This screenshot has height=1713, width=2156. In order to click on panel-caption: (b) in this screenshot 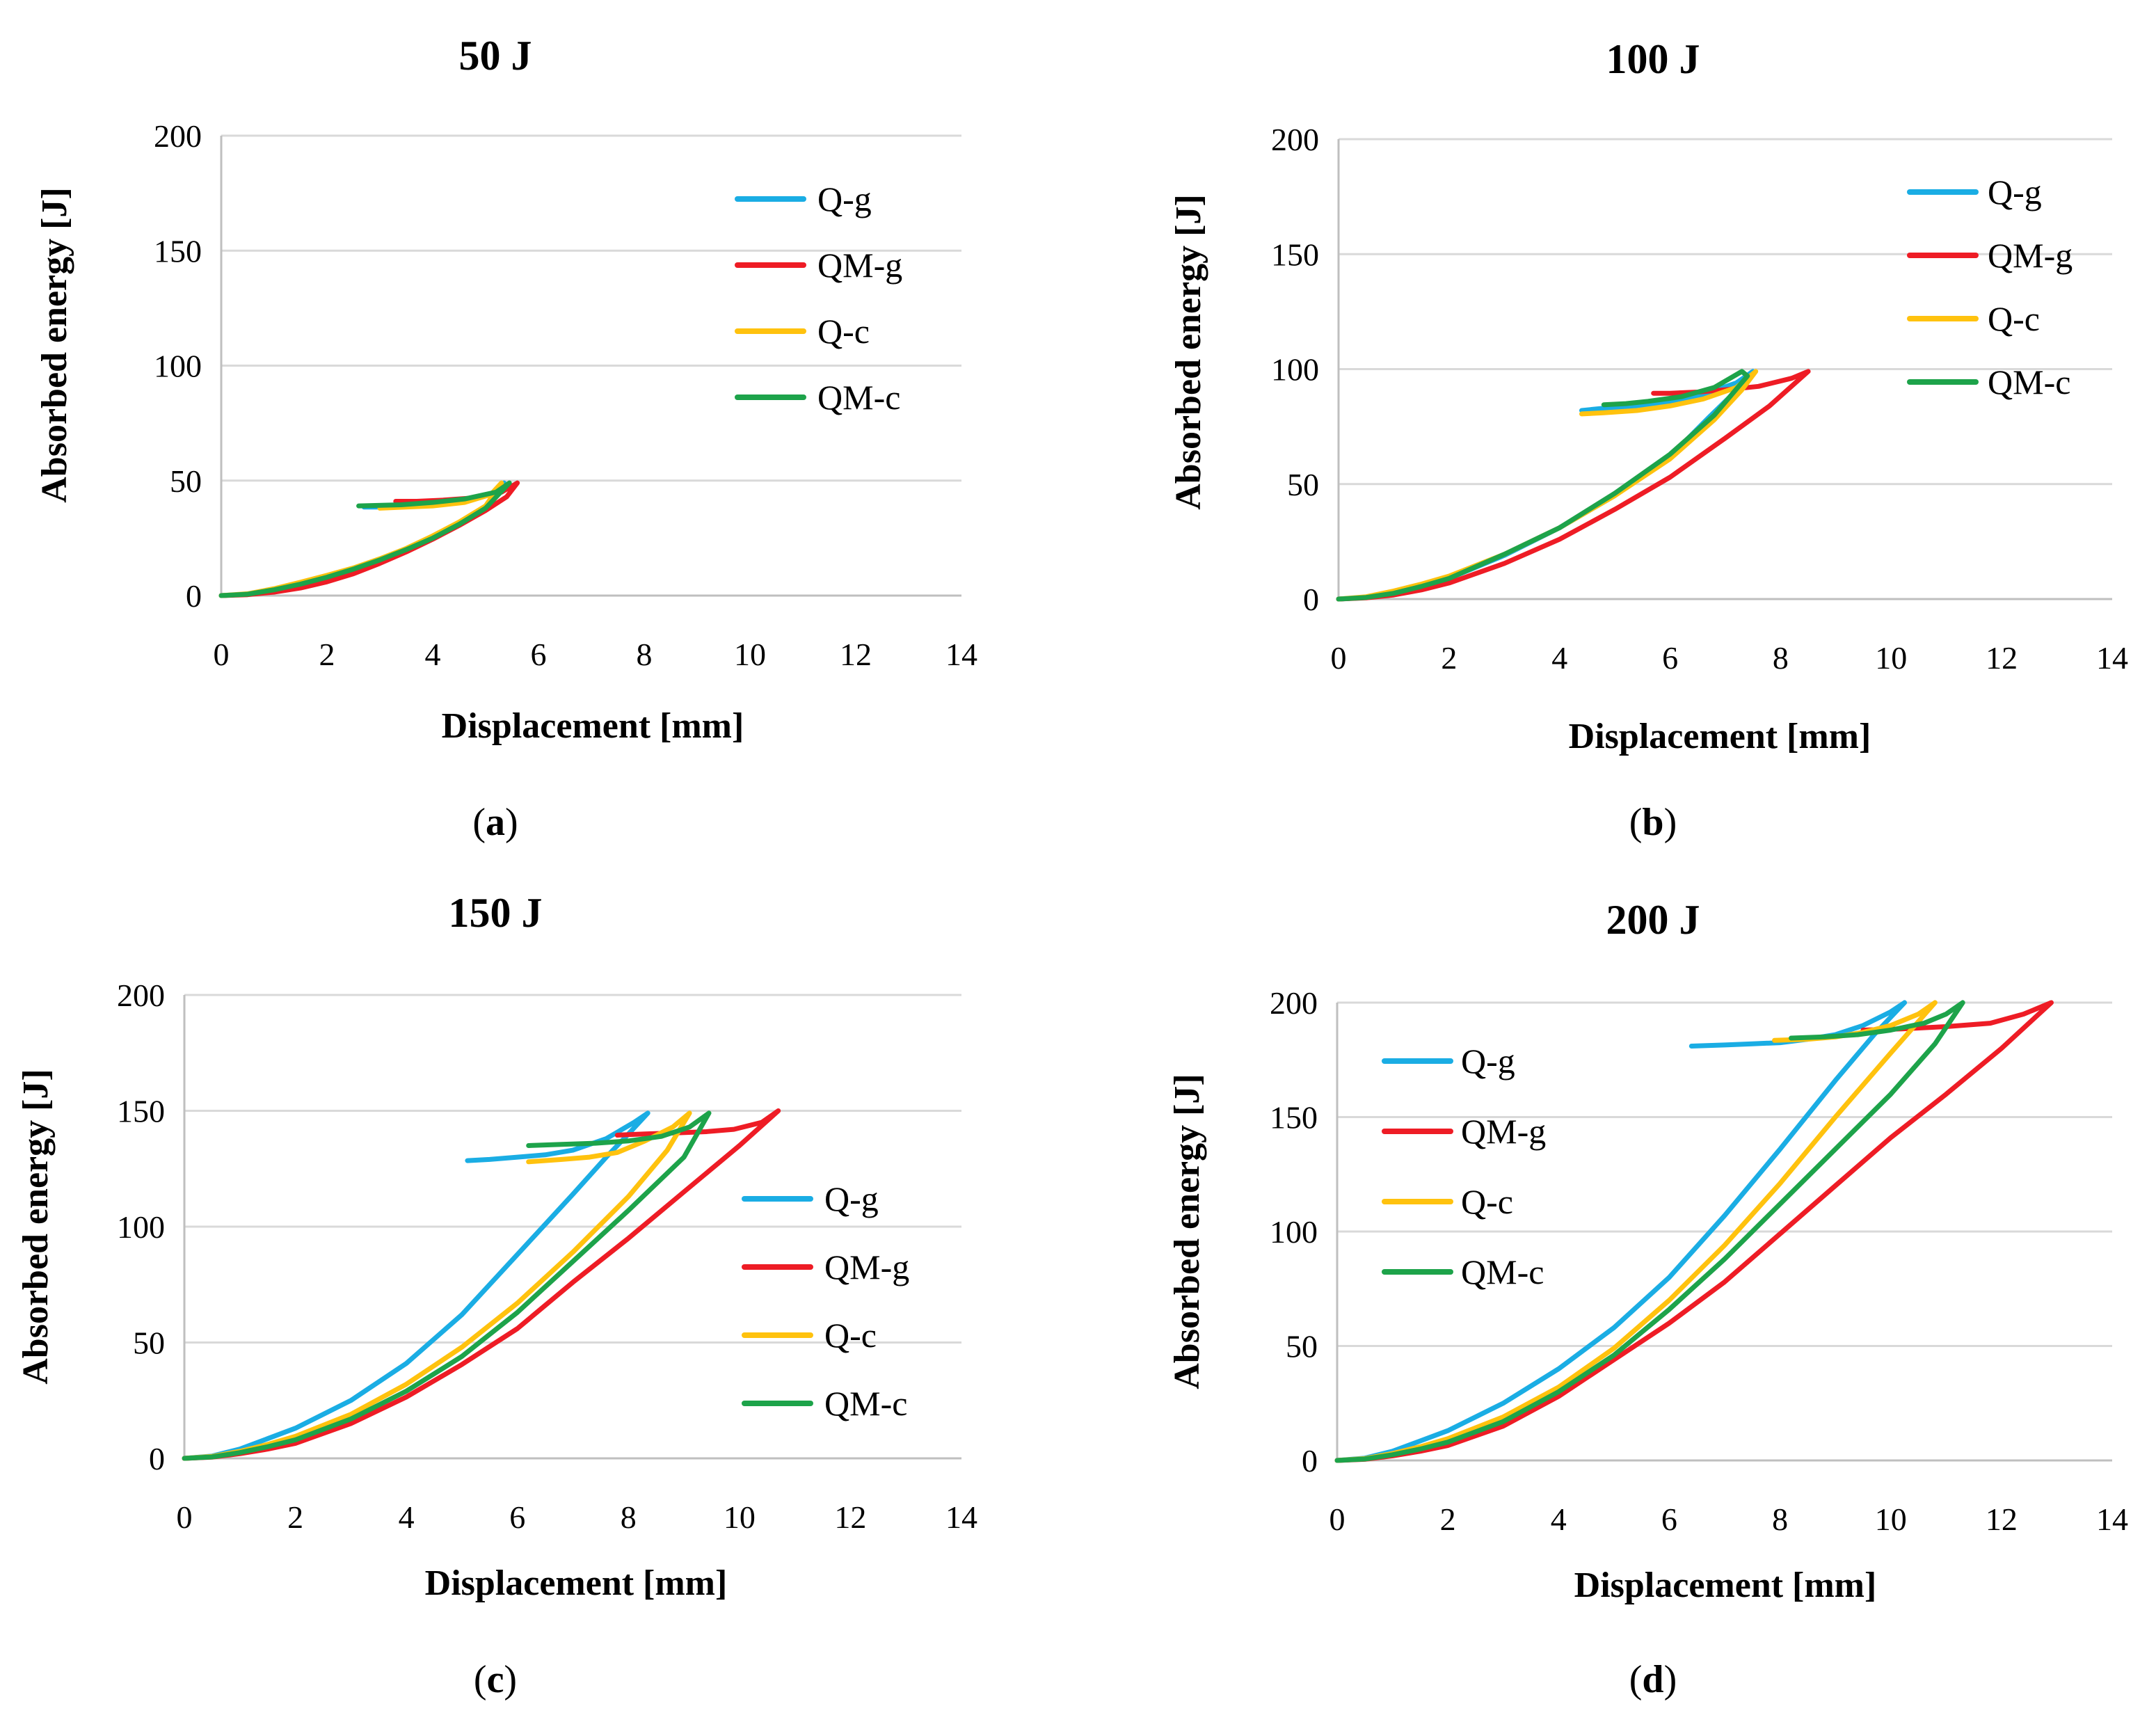, I will do `click(1653, 822)`.